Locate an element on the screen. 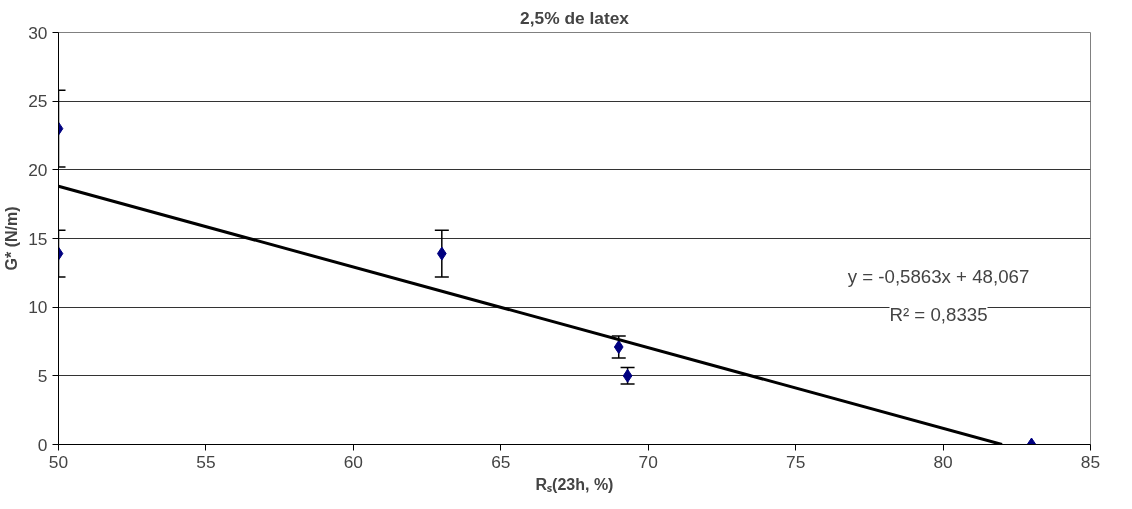 This screenshot has height=509, width=1132. x-tick-label: 65 is located at coordinates (501, 461).